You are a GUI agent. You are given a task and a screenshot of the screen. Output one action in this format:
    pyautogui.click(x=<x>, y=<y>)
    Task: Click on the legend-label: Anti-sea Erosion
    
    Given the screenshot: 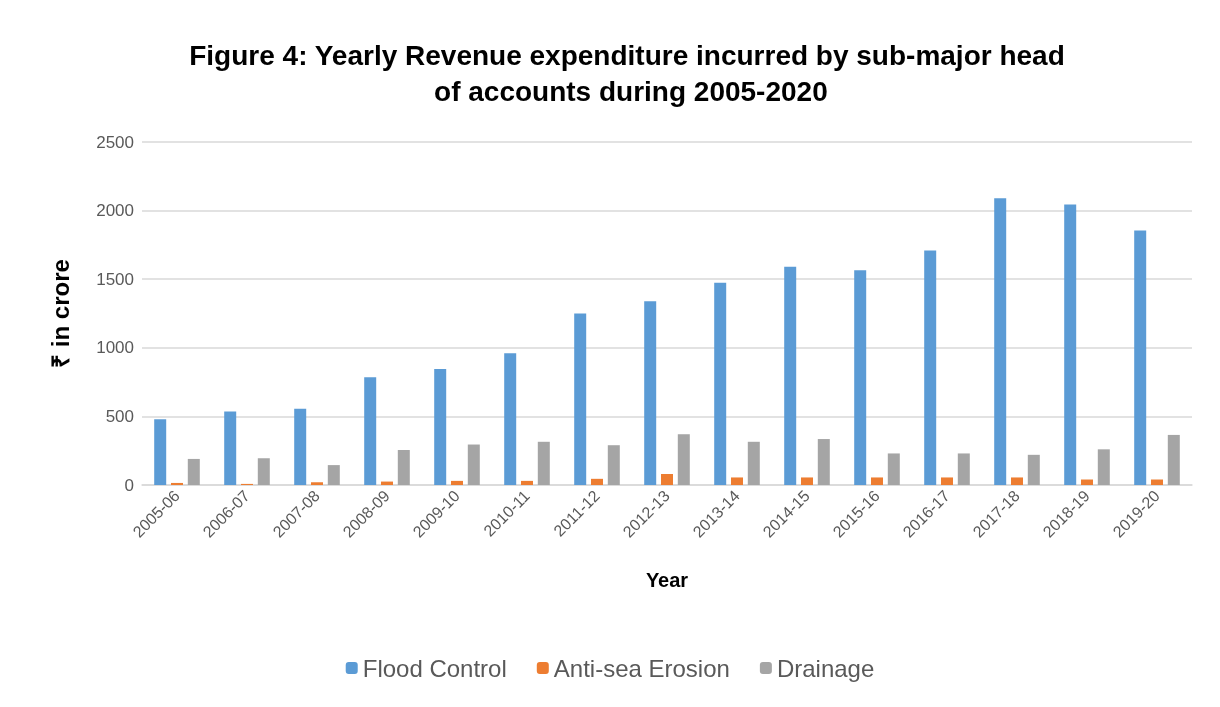 What is the action you would take?
    pyautogui.click(x=641, y=668)
    